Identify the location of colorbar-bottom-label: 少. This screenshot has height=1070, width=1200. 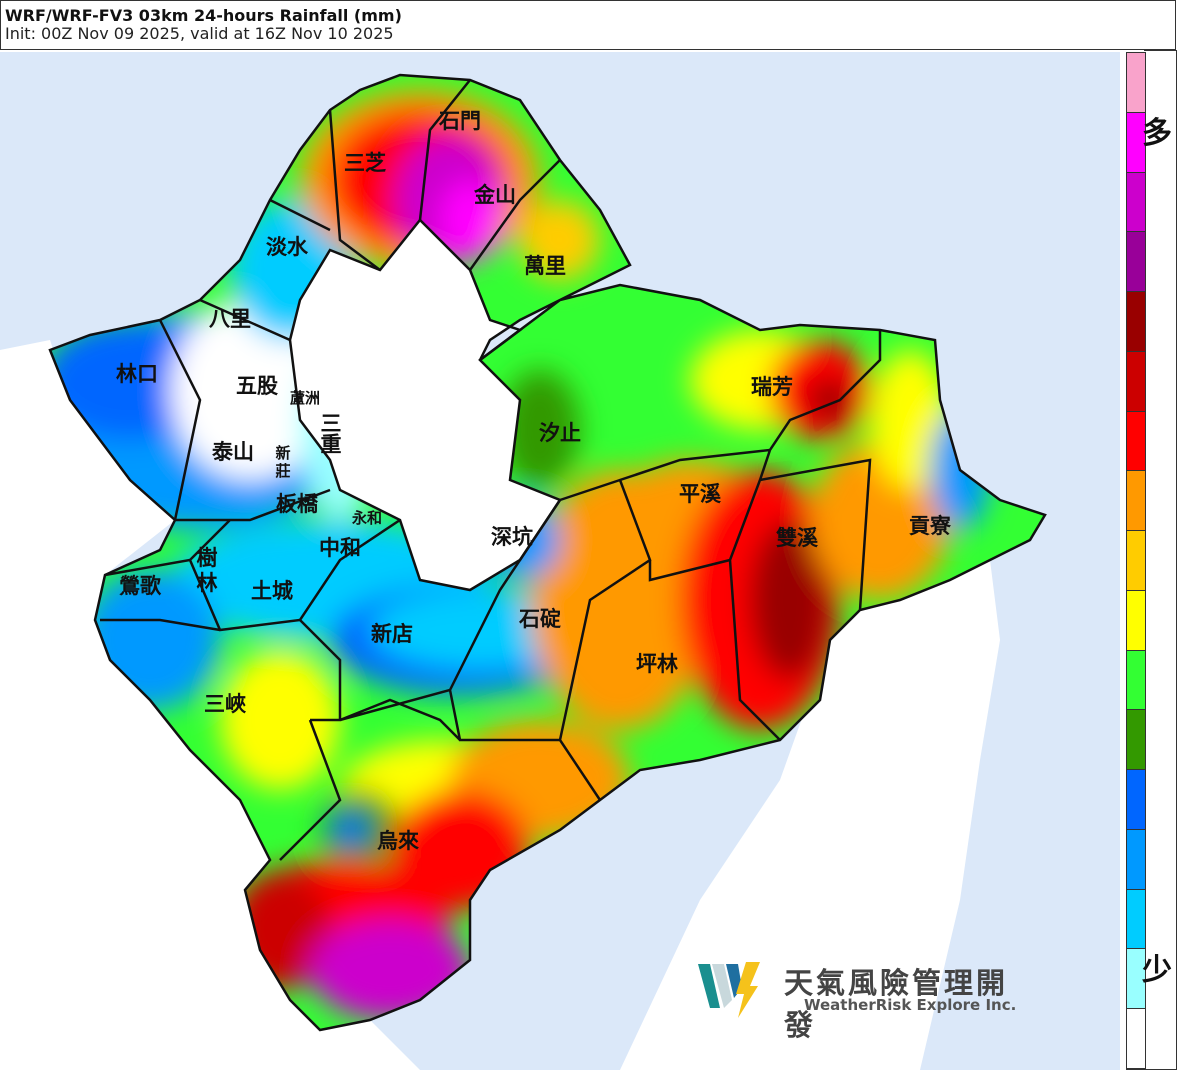
(1157, 970).